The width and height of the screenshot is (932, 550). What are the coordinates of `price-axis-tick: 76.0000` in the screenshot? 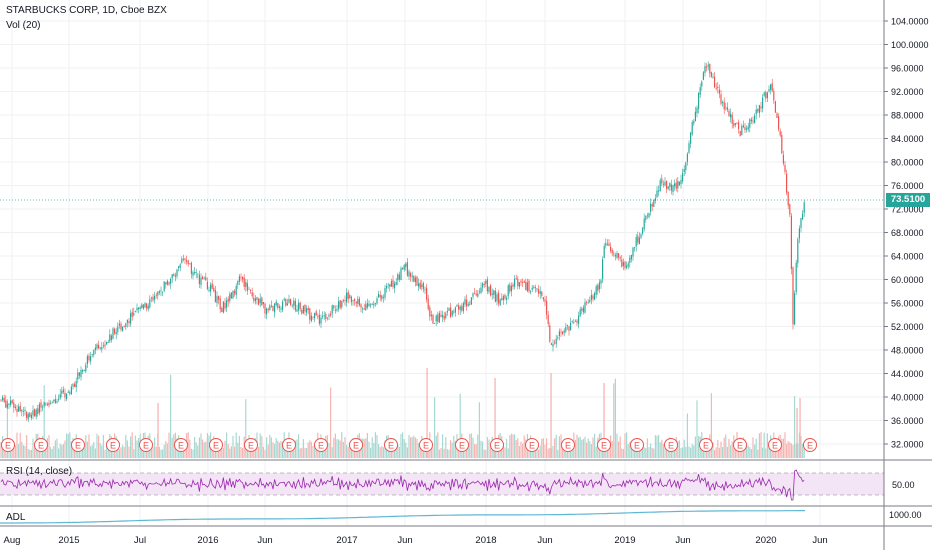 It's located at (907, 186).